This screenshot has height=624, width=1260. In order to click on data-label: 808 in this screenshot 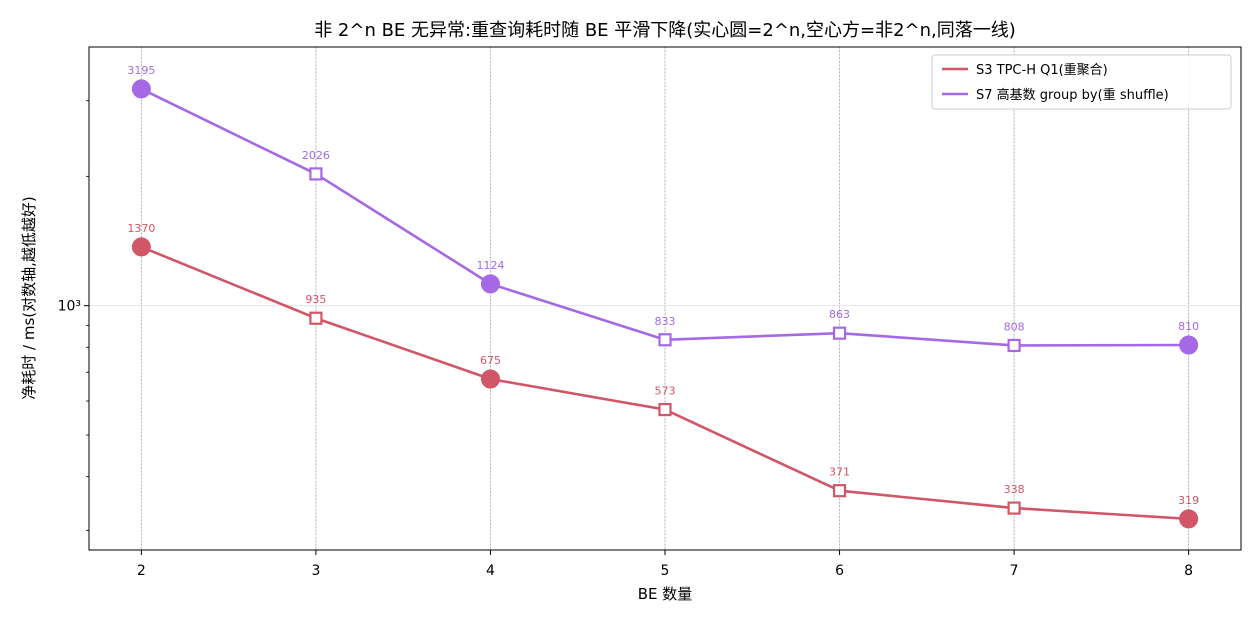, I will do `click(1014, 326)`.